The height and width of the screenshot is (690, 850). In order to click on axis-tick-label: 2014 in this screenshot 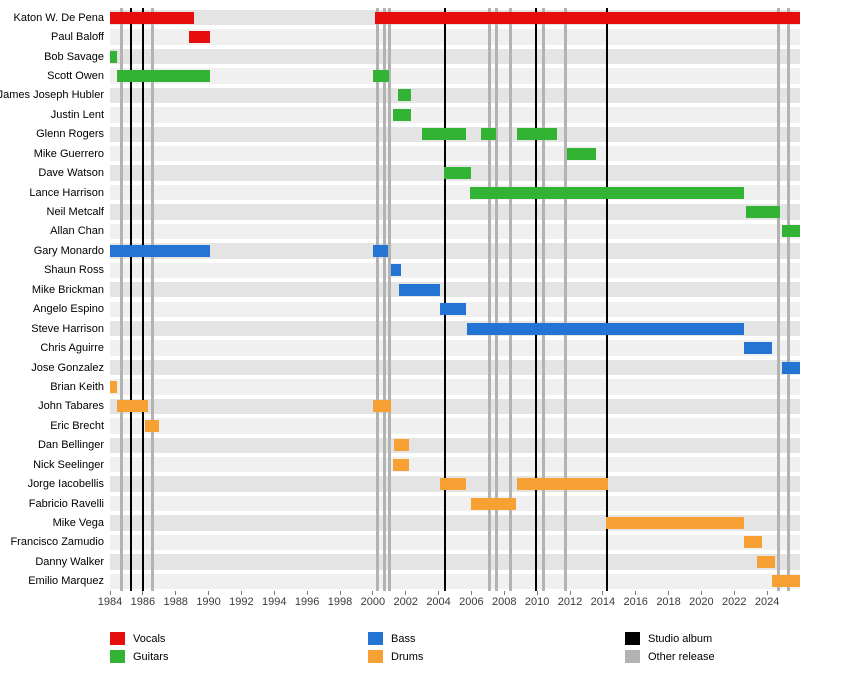, I will do `click(603, 602)`.